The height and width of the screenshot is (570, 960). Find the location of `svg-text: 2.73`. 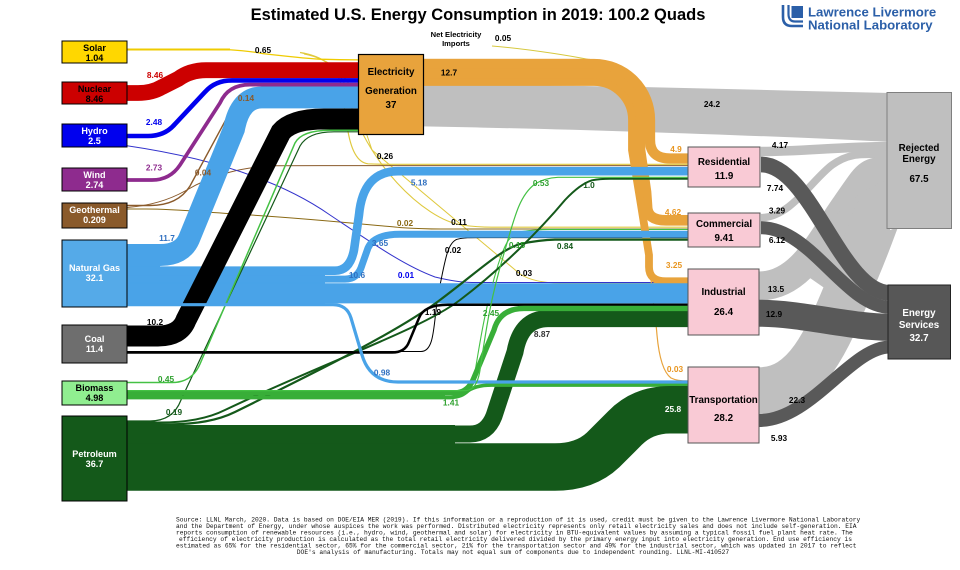

svg-text: 2.73 is located at coordinates (154, 168).